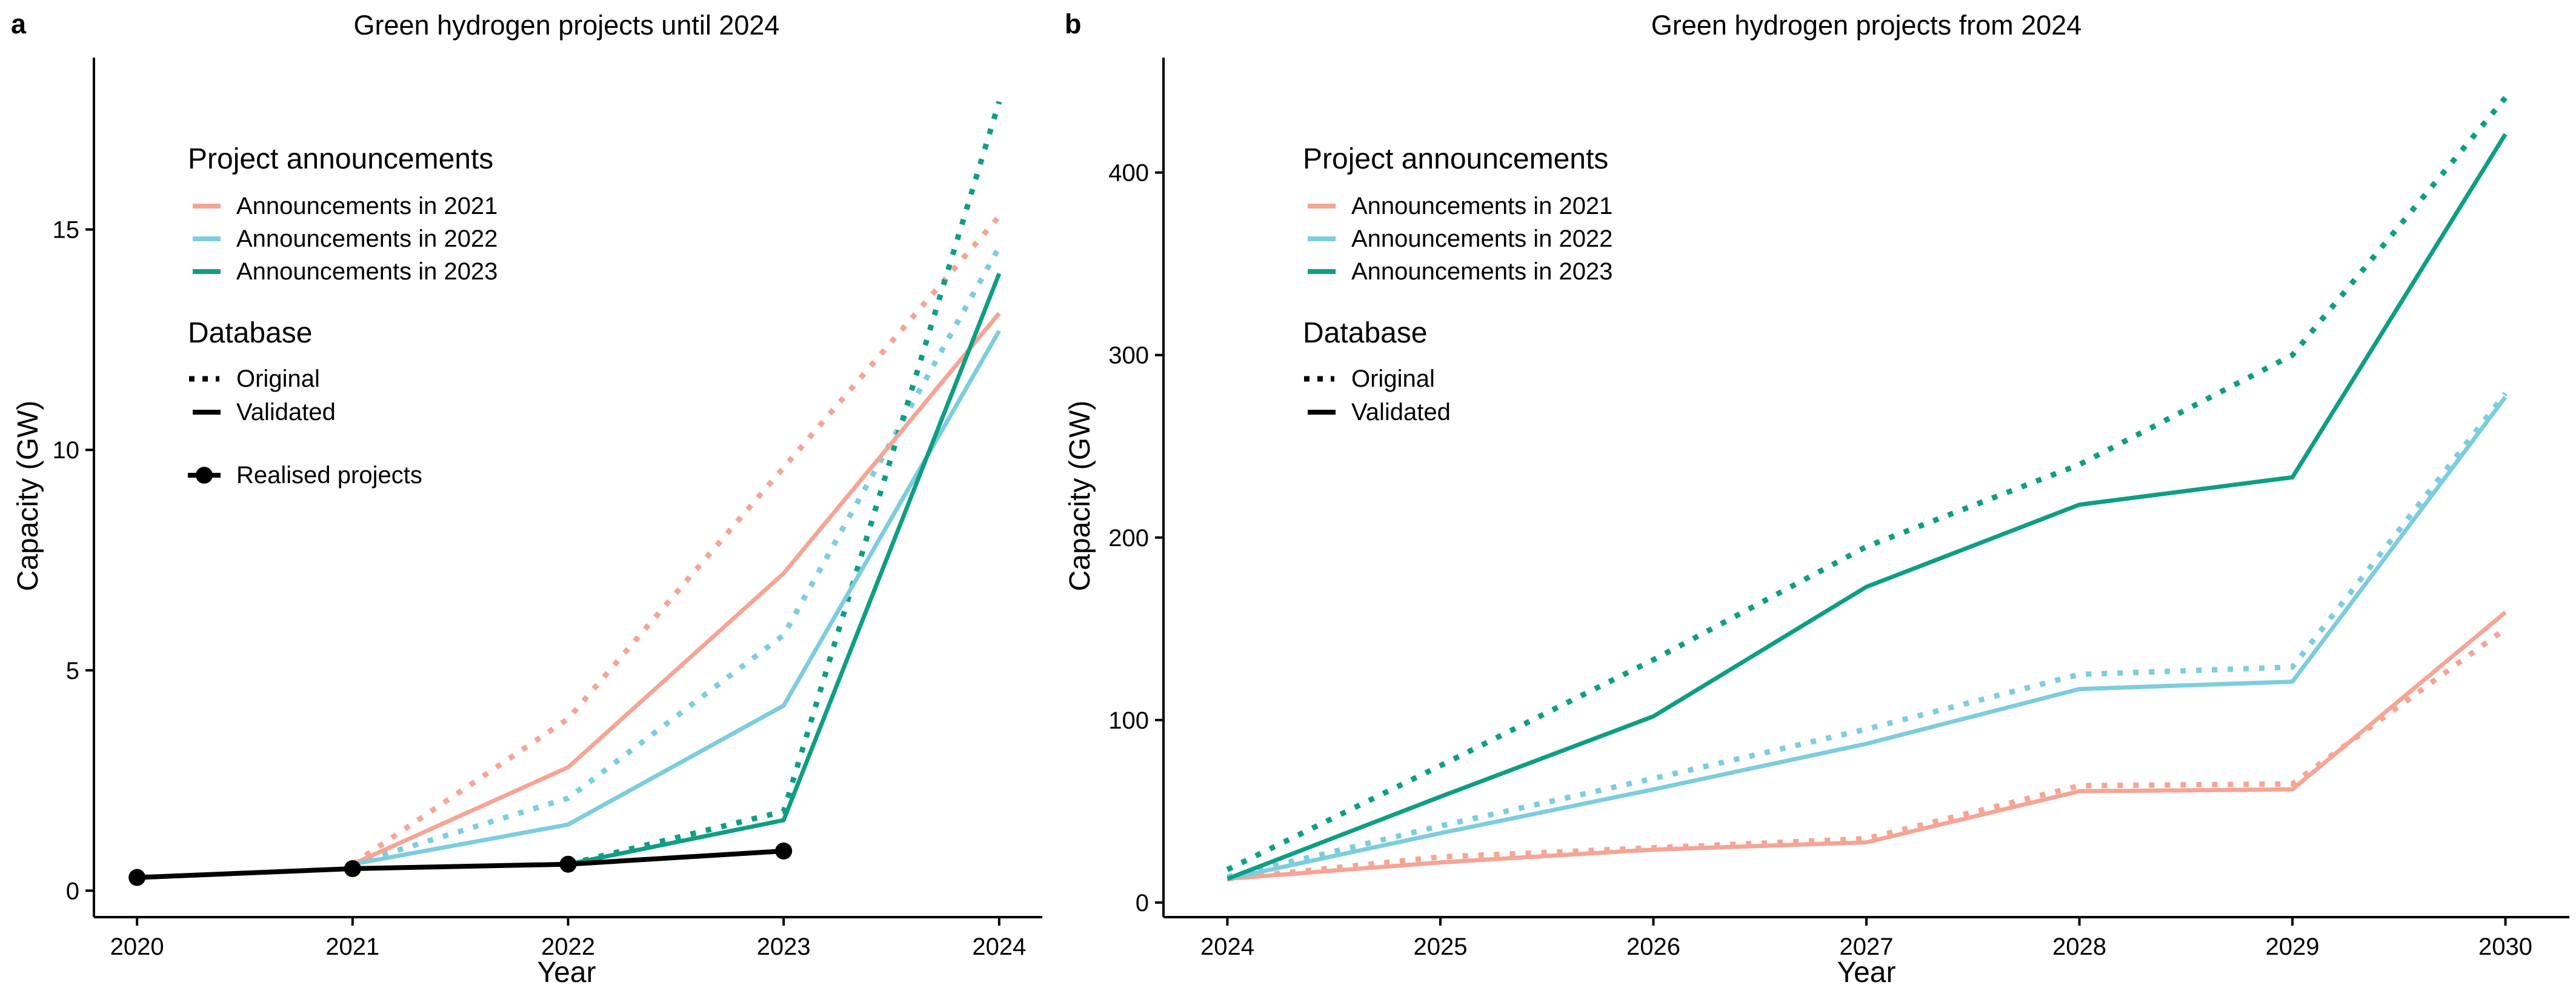 This screenshot has width=2576, height=1002. What do you see at coordinates (460, 864) in the screenshot?
I see `panel-a-realised-projects-line` at bounding box center [460, 864].